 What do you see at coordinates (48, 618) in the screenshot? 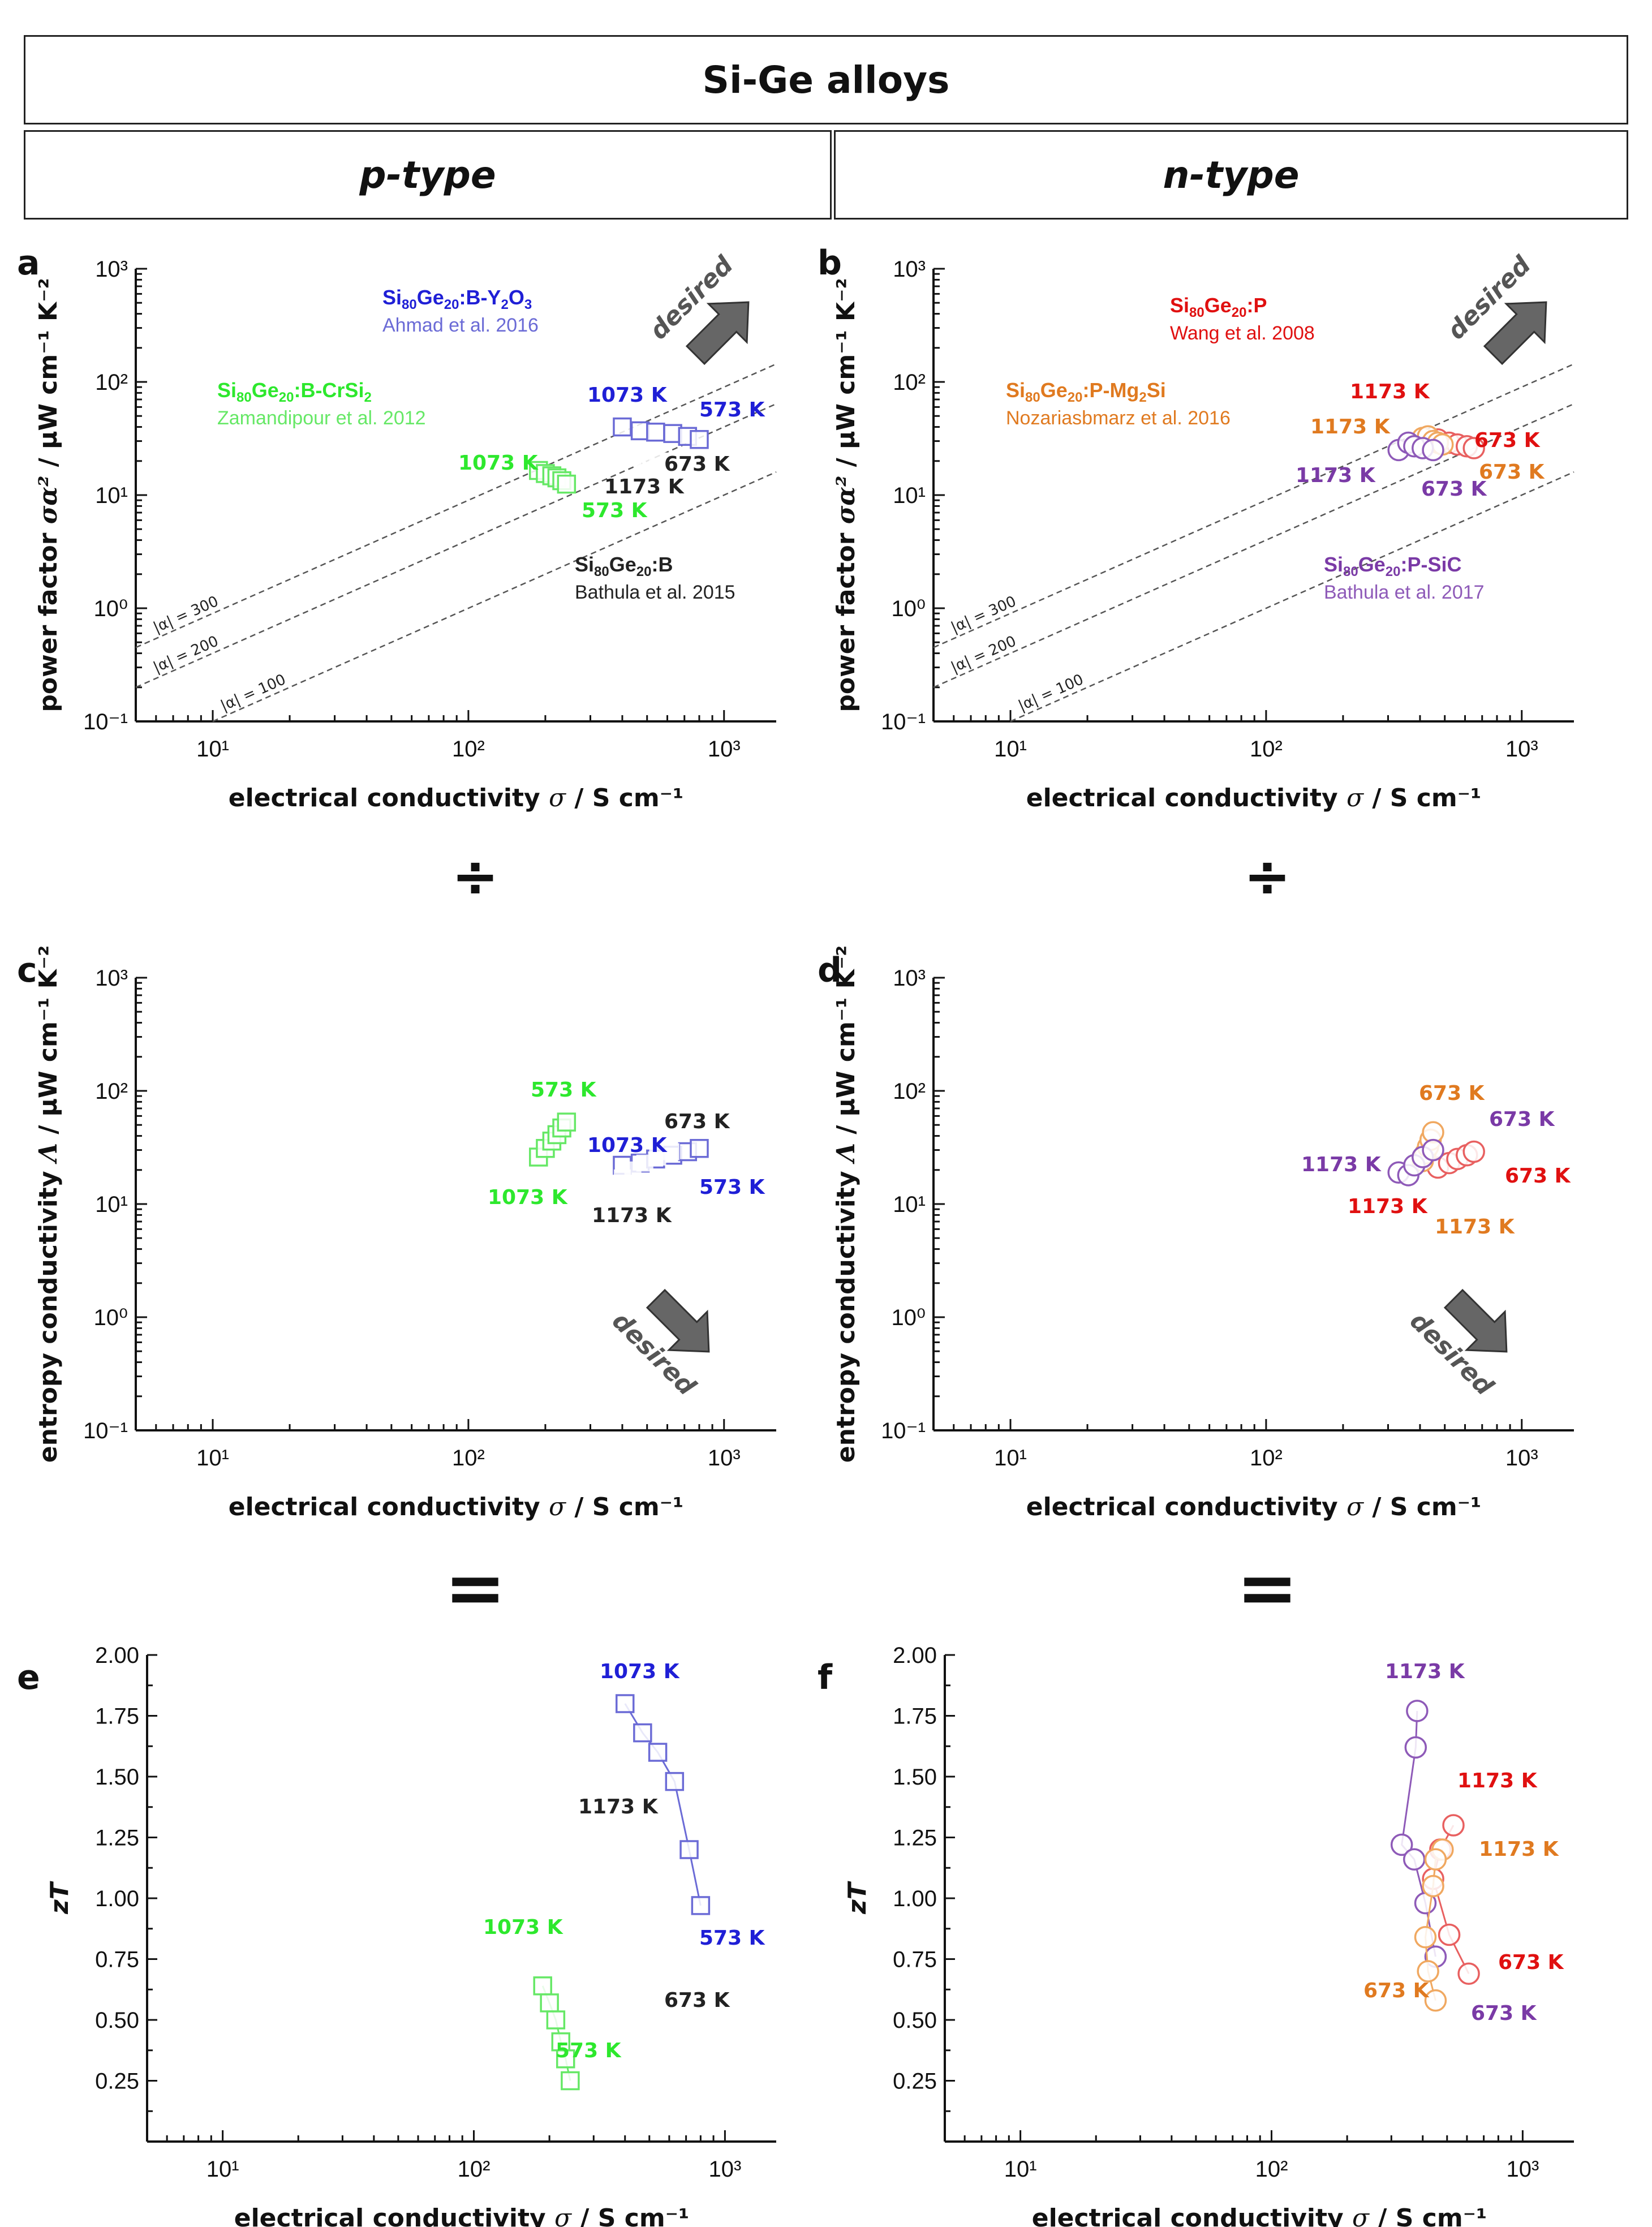
I see `y-axis-title-text: power factor` at bounding box center [48, 618].